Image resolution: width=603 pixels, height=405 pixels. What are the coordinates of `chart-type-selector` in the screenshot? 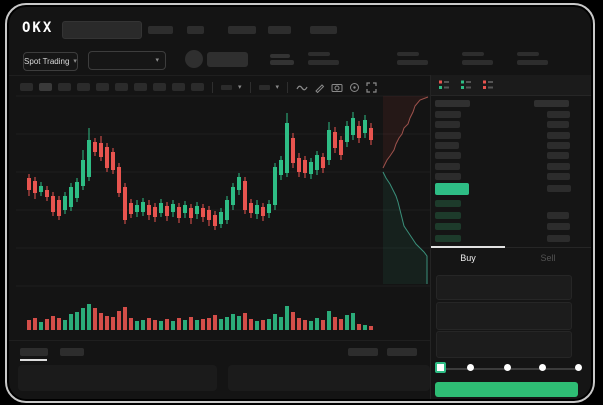 It's located at (264, 87).